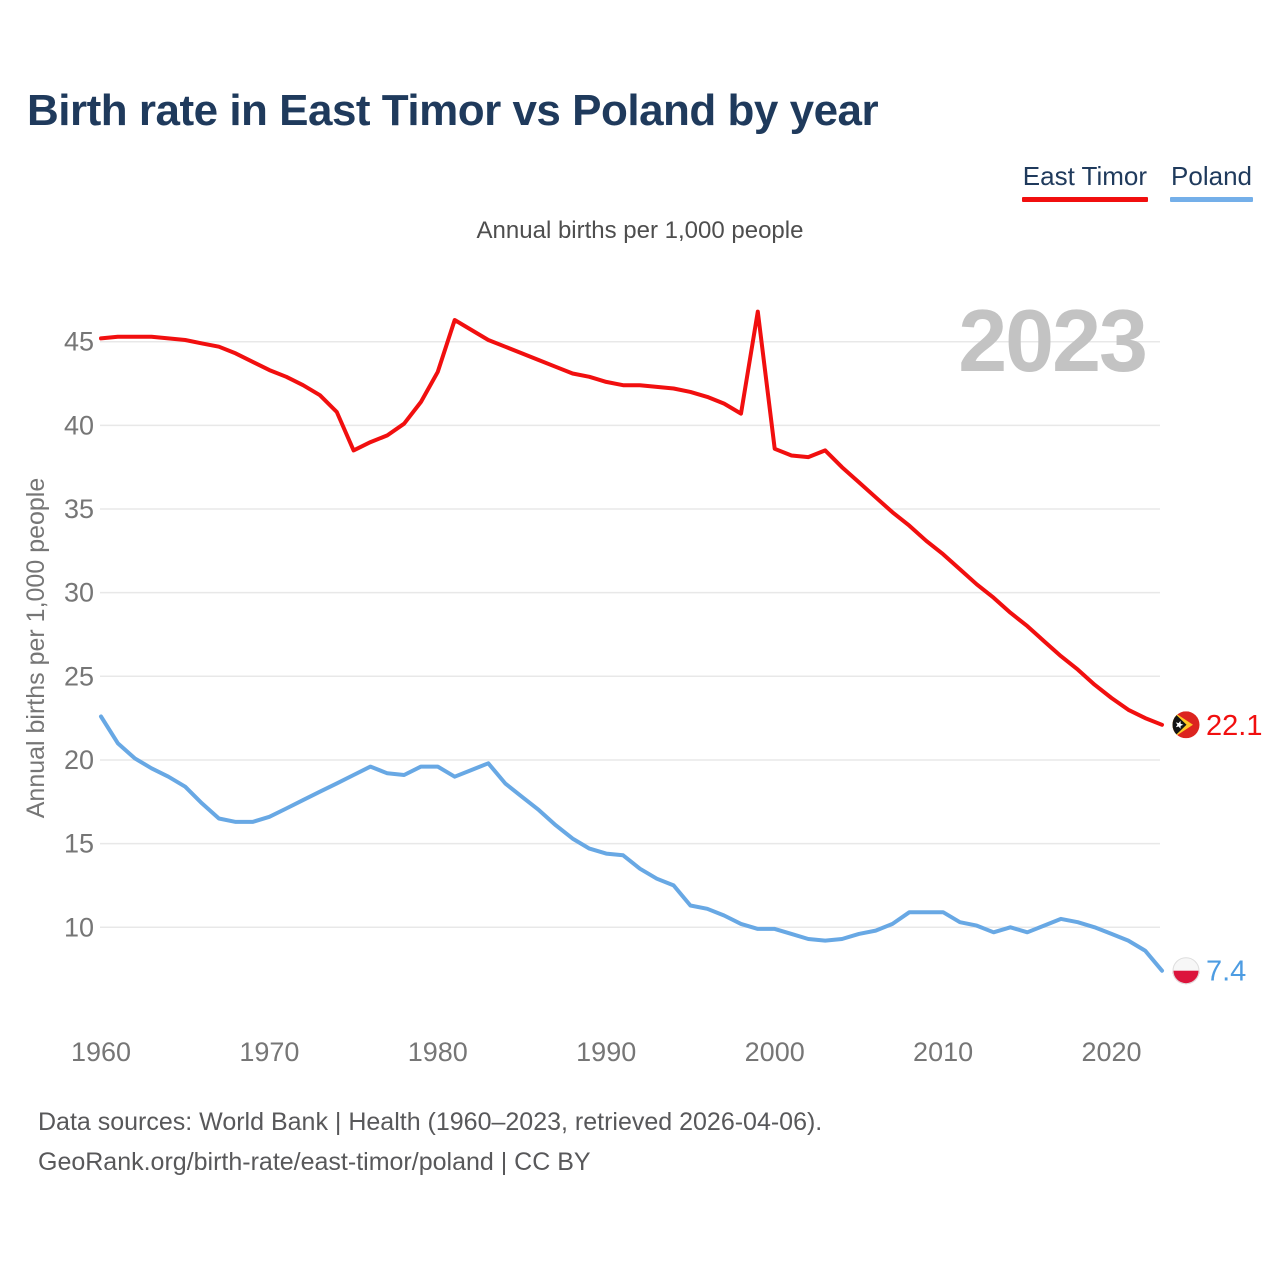  I want to click on y-tick-label: 45, so click(79, 342).